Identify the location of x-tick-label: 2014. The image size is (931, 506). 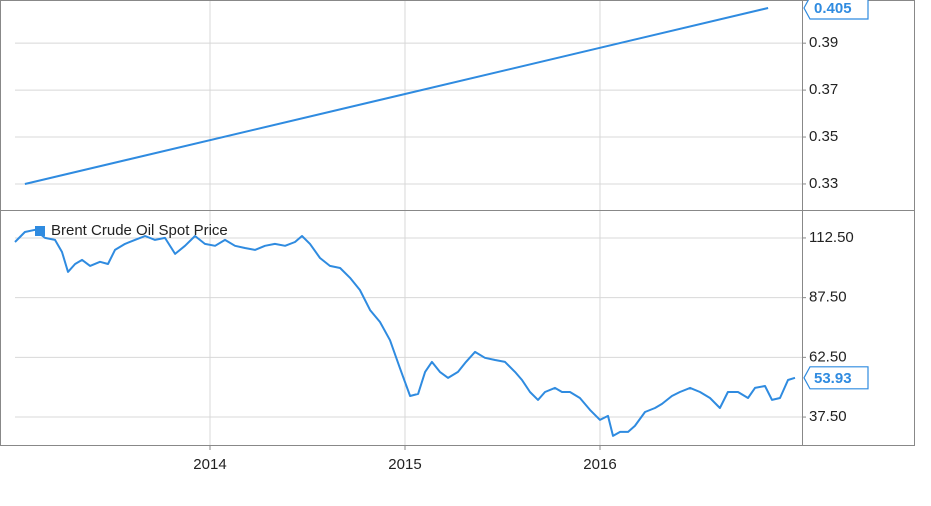
(209, 464).